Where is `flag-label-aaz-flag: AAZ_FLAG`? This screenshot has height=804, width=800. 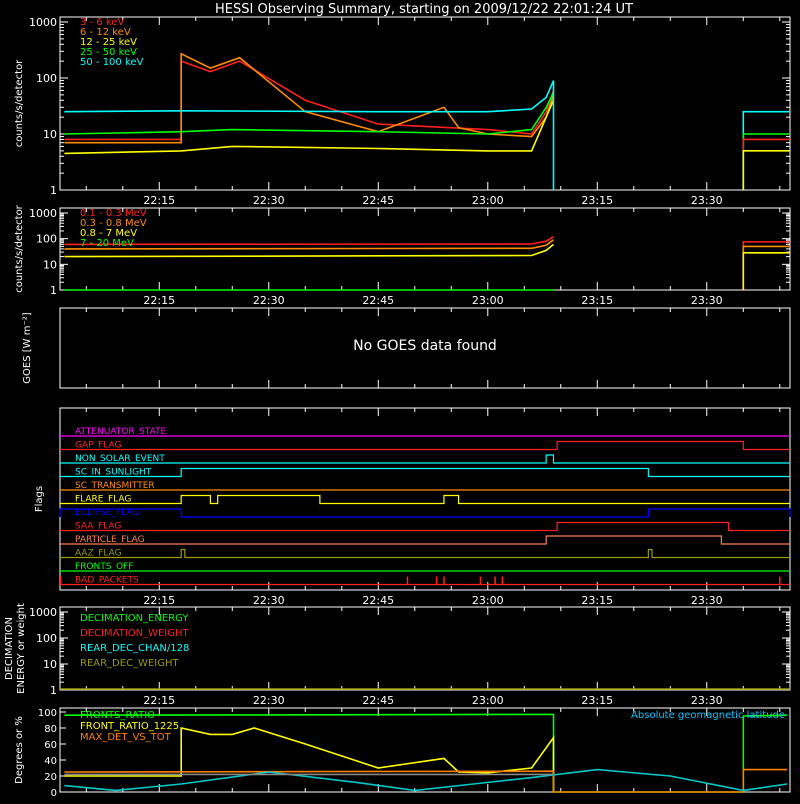
flag-label-aaz-flag: AAZ_FLAG is located at coordinates (98, 554).